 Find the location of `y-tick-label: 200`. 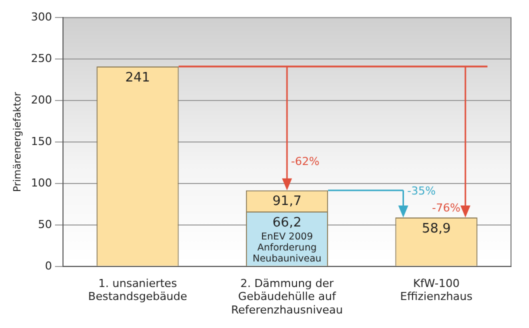

y-tick-label: 200 is located at coordinates (41, 99).